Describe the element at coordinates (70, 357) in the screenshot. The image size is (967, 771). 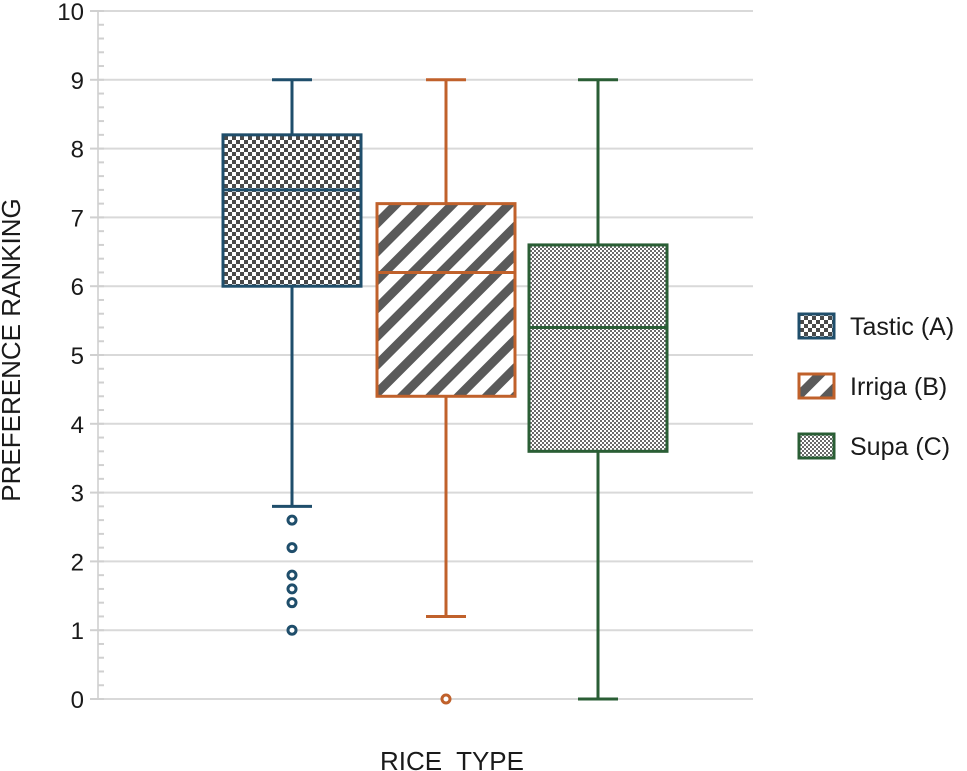
I see `y-tick-labels: 0 1 2 3 4 5 6 7 8 9 10` at that location.